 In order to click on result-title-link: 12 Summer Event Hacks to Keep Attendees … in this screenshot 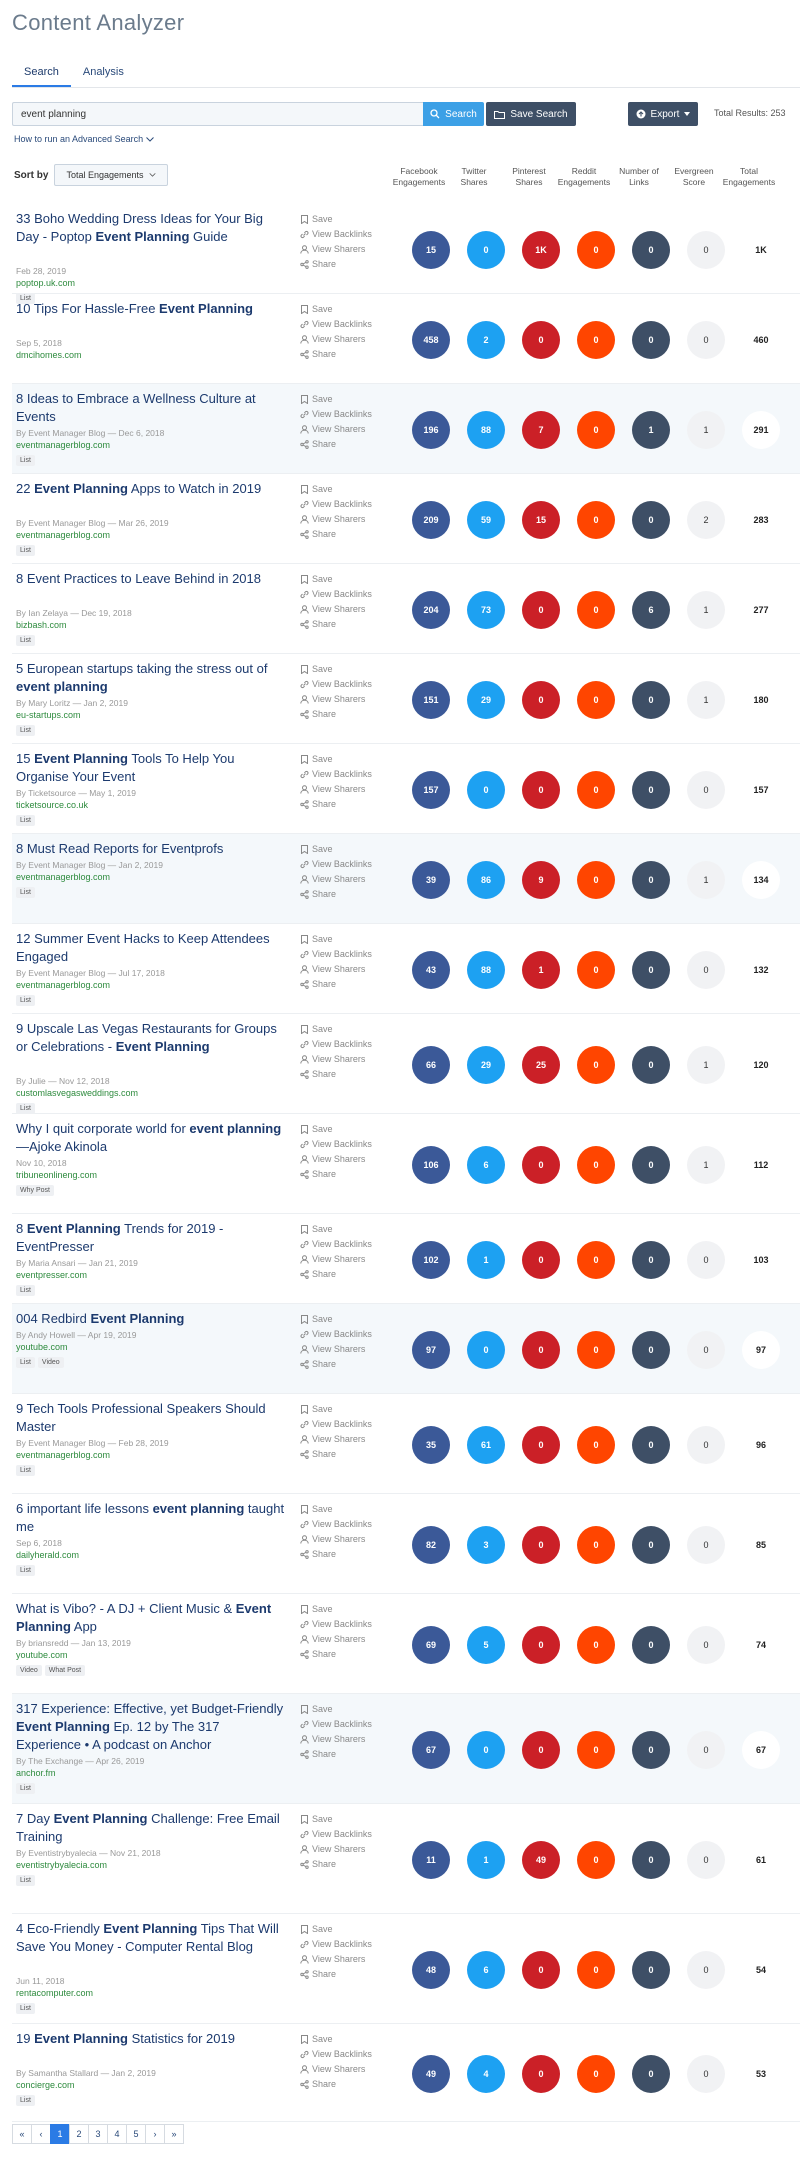, I will do `click(143, 947)`.